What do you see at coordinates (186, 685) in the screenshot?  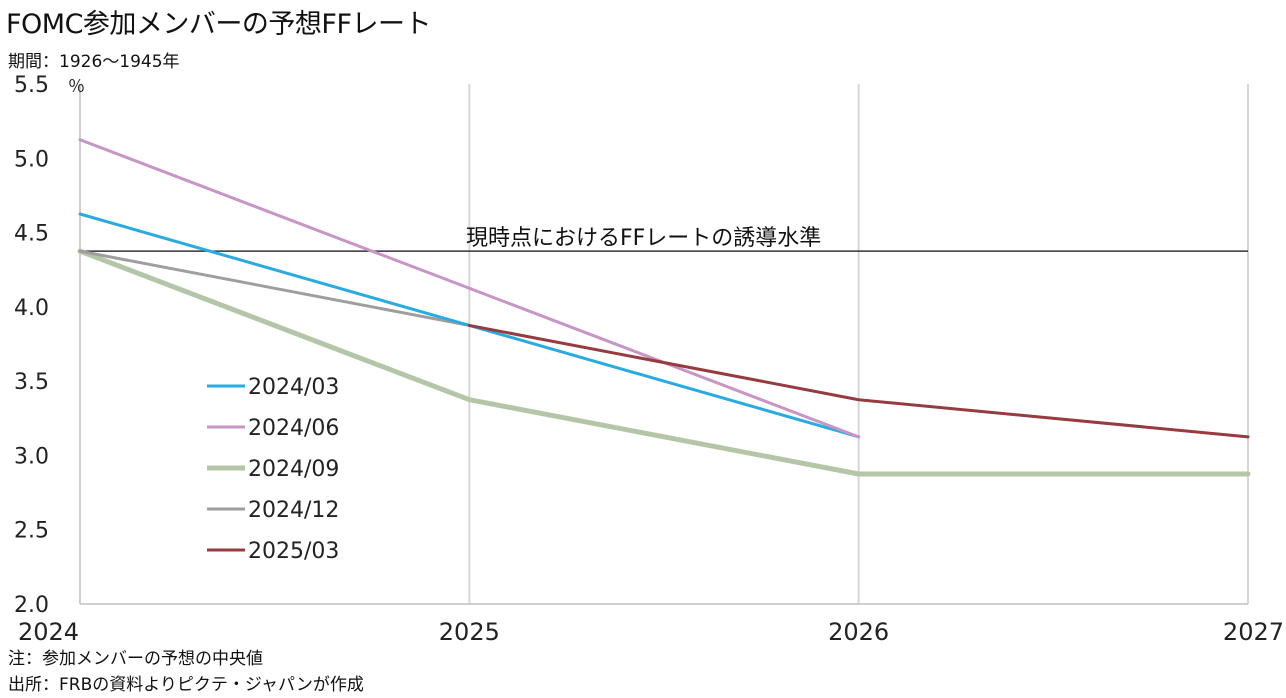 I see `chart-source: 出所：FRBの資料よりピクテ・ジャパンが作成` at bounding box center [186, 685].